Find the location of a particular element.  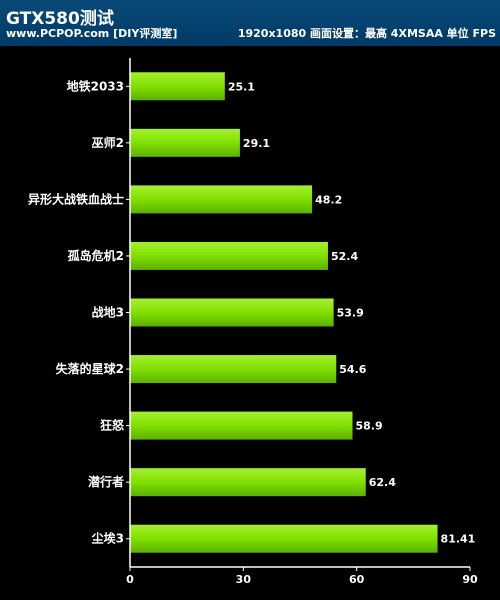

data-label: 81.41 is located at coordinates (458, 539).